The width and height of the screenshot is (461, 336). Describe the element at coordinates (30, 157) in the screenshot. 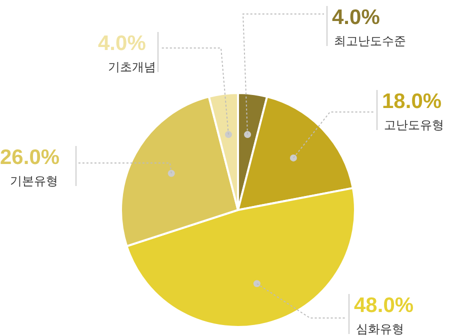

I see `data-label: 26.0%` at that location.